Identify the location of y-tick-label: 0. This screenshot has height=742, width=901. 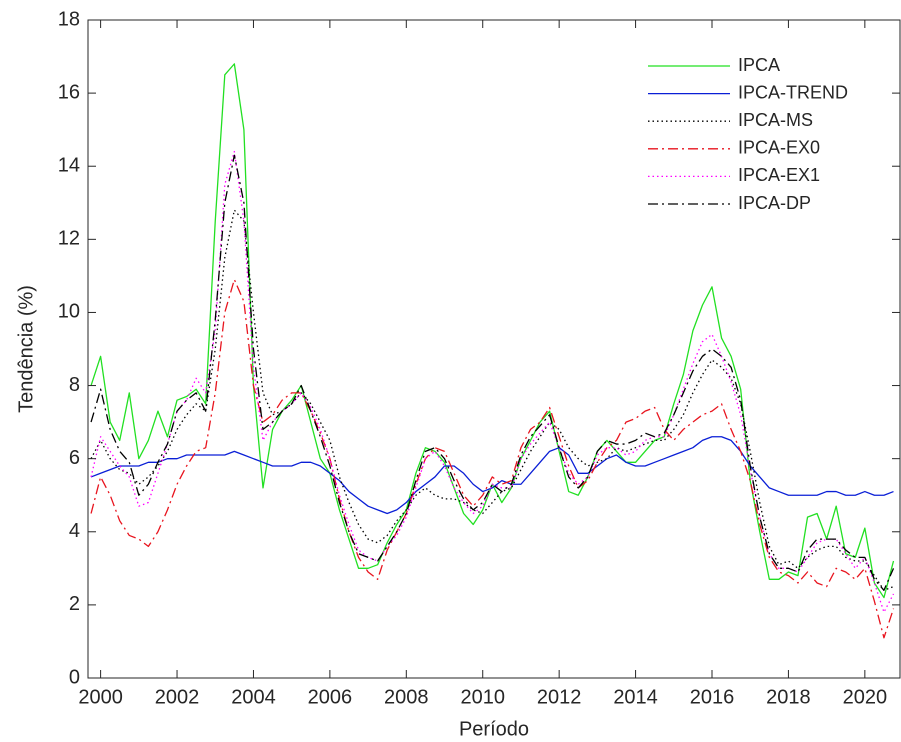
(74, 677).